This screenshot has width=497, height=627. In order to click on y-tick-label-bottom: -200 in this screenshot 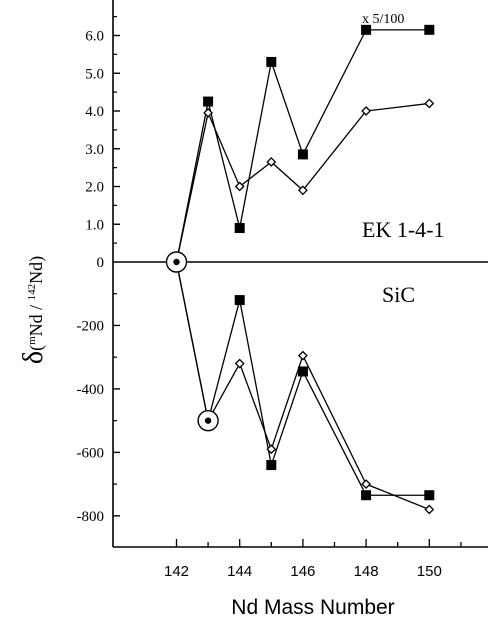, I will do `click(91, 326)`.